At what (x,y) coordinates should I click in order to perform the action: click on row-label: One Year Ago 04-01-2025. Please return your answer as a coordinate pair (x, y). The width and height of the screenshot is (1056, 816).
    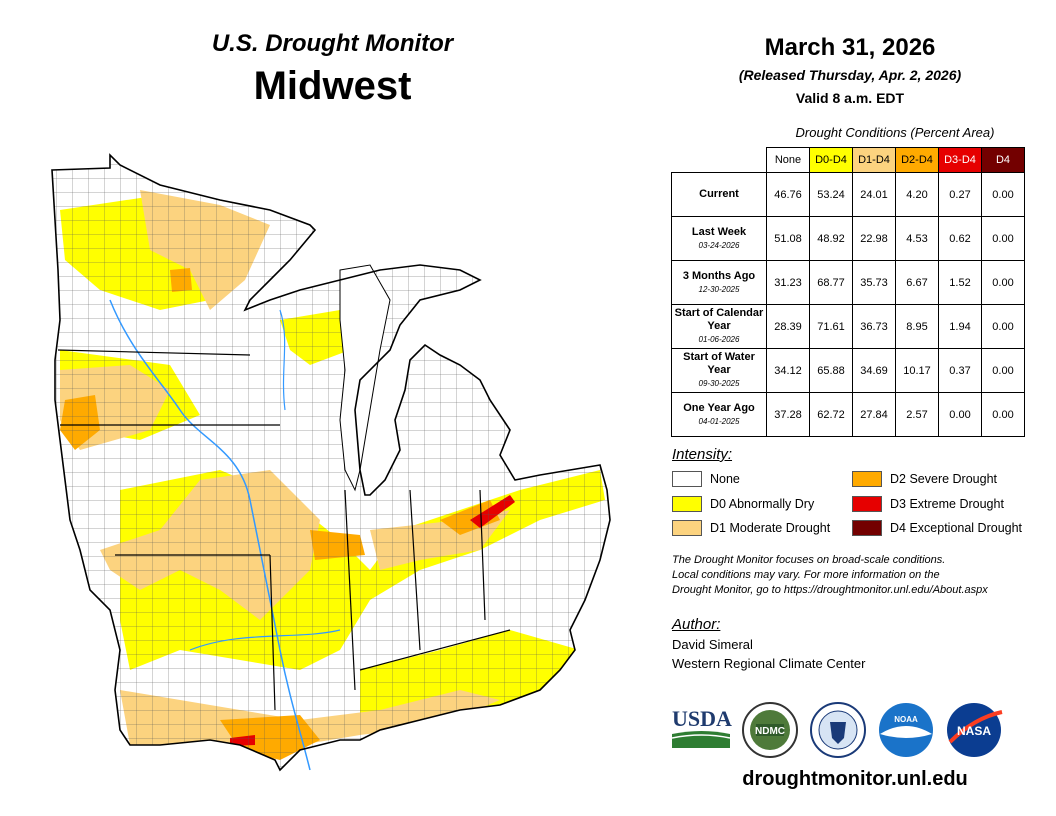
    Looking at the image, I should click on (719, 414).